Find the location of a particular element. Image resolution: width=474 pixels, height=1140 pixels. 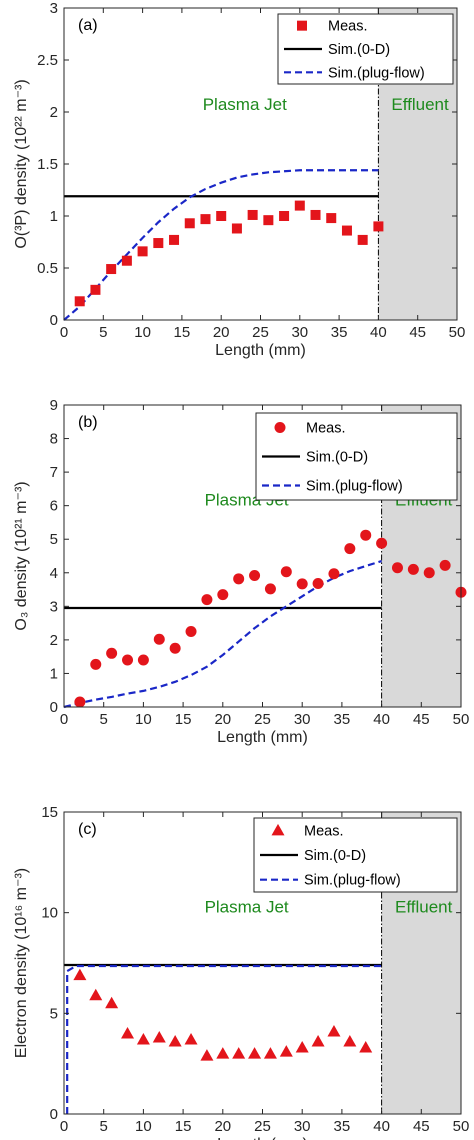

y-tick-label: 8 is located at coordinates (54, 439).